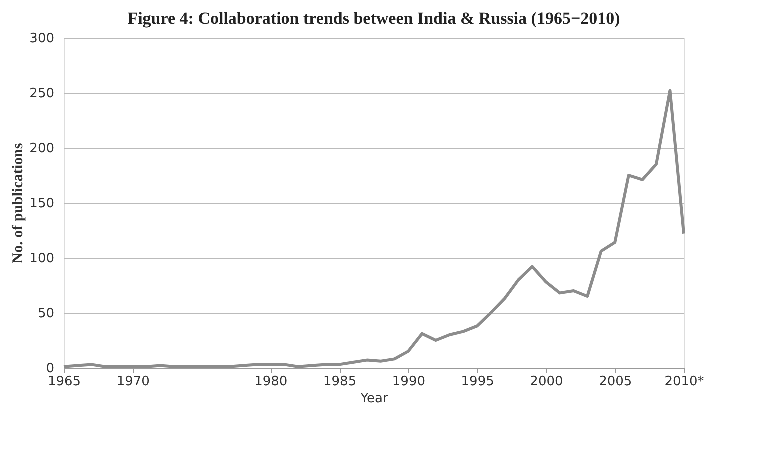  Describe the element at coordinates (42, 149) in the screenshot. I see `y-tick-label: 200` at that location.